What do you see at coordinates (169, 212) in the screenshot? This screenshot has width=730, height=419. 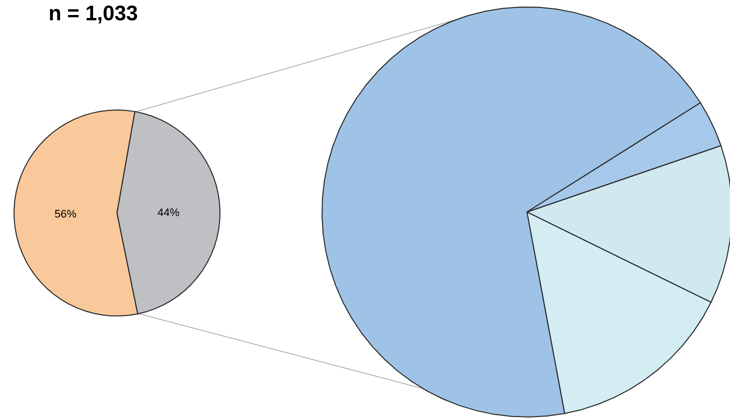 I see `data-label: 44%` at bounding box center [169, 212].